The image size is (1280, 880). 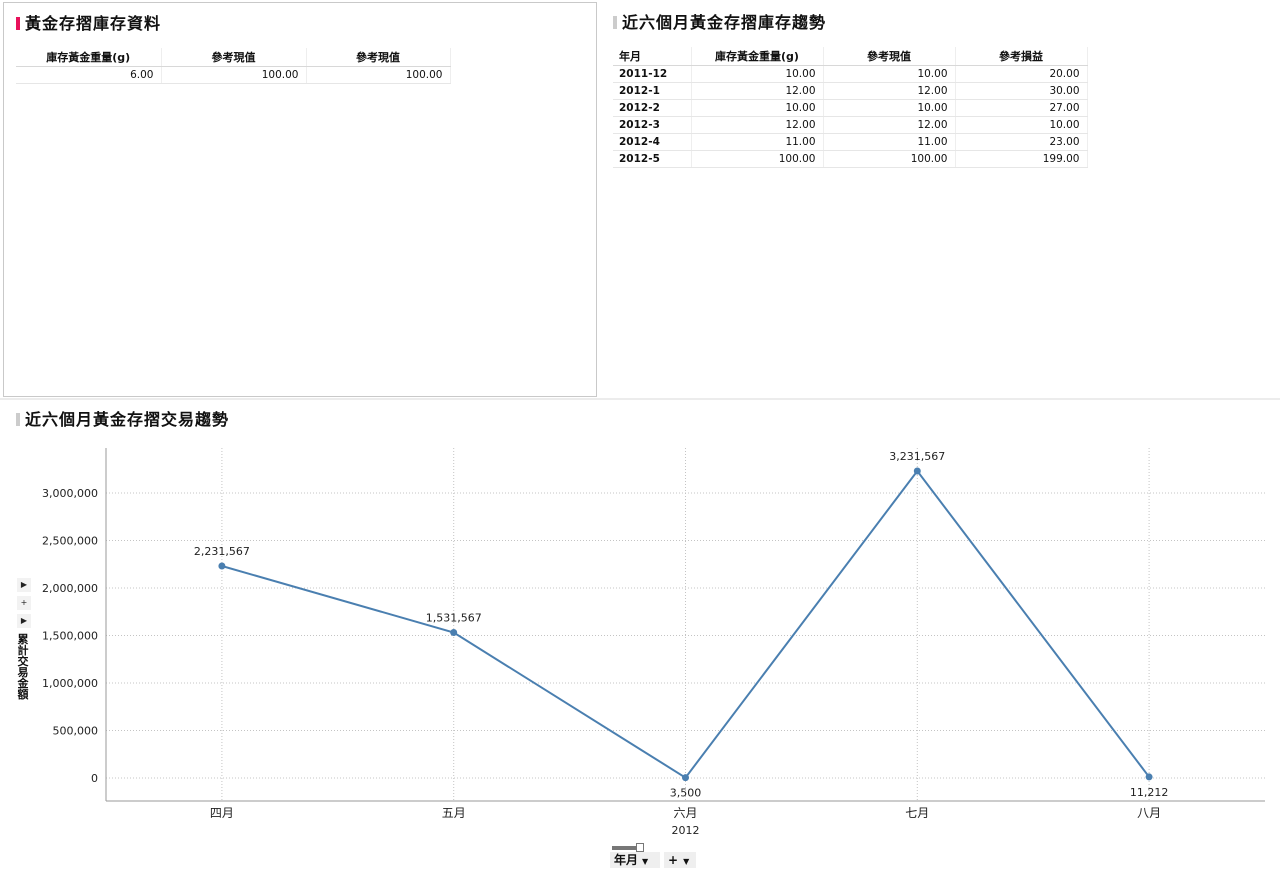 What do you see at coordinates (1021, 142) in the screenshot?
I see `table-cell: 23.00` at bounding box center [1021, 142].